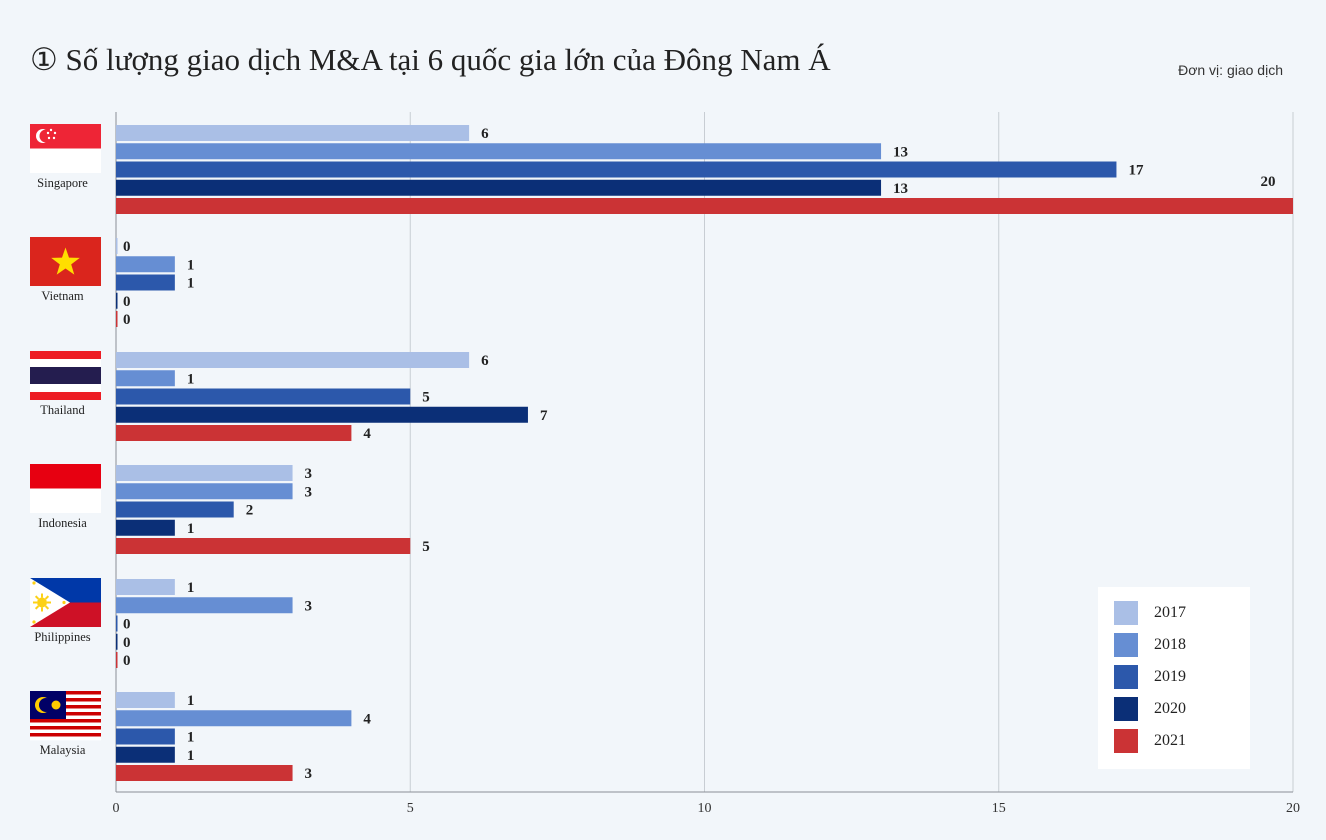  I want to click on legend-item-2019: 2019, so click(1150, 677).